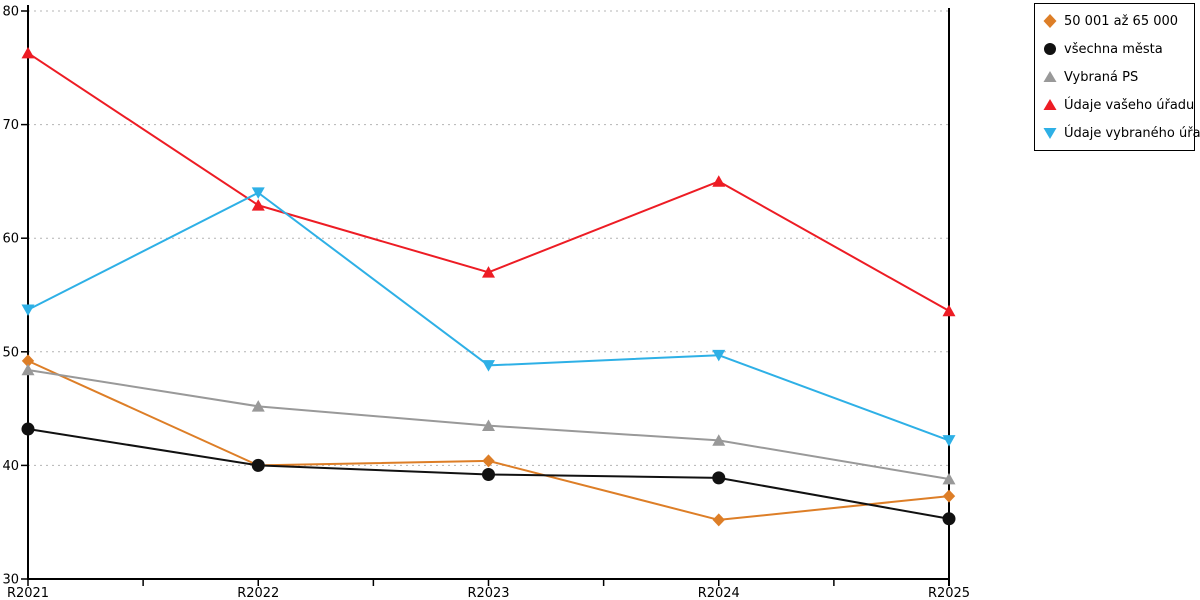  Describe the element at coordinates (10, 352) in the screenshot. I see `y-tick-label-50: 50` at that location.